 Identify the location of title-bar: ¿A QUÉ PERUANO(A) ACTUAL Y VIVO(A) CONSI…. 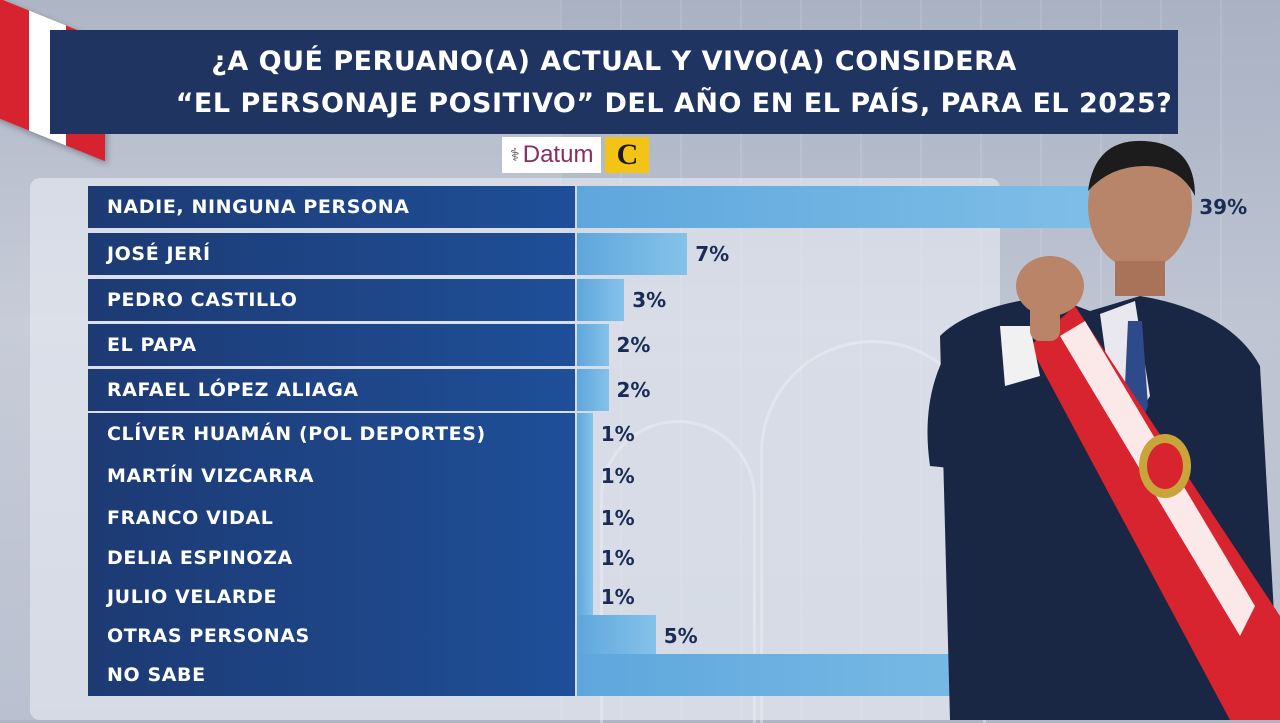
(614, 82).